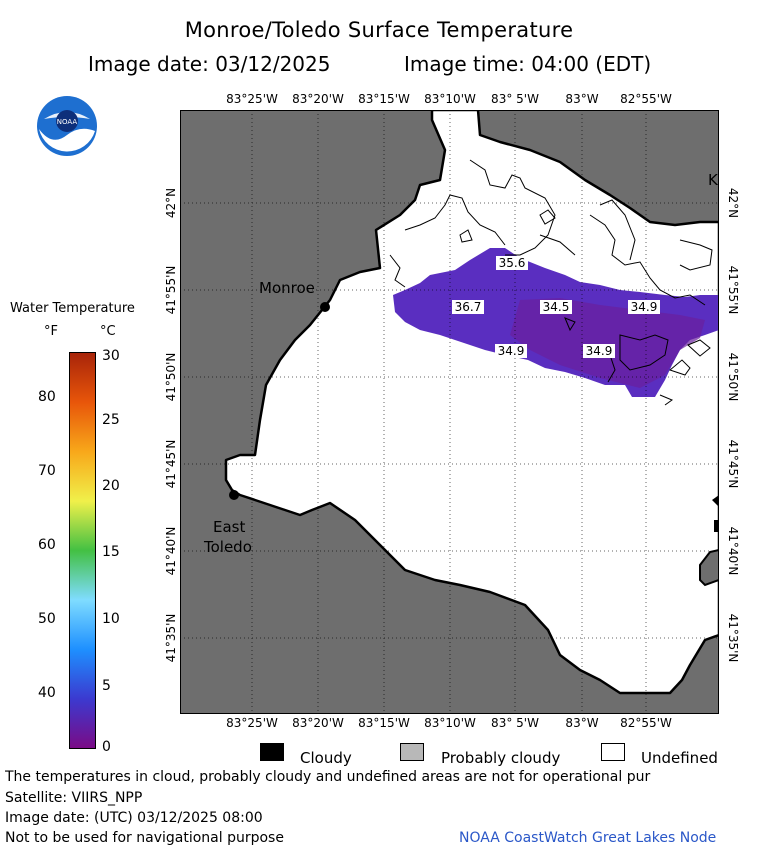 The image size is (758, 854). Describe the element at coordinates (325, 307) in the screenshot. I see `monroe-marker` at that location.